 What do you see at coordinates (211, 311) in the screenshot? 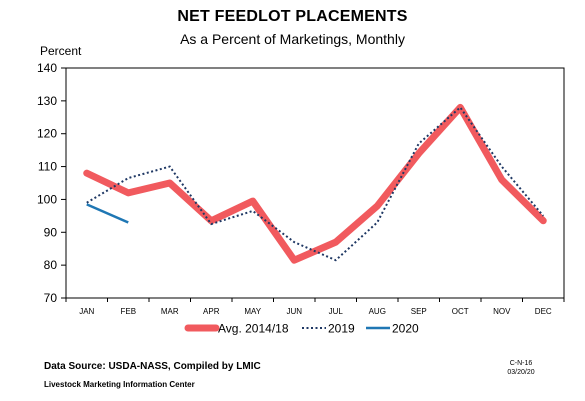
I see `x-tick-label: APR` at bounding box center [211, 311].